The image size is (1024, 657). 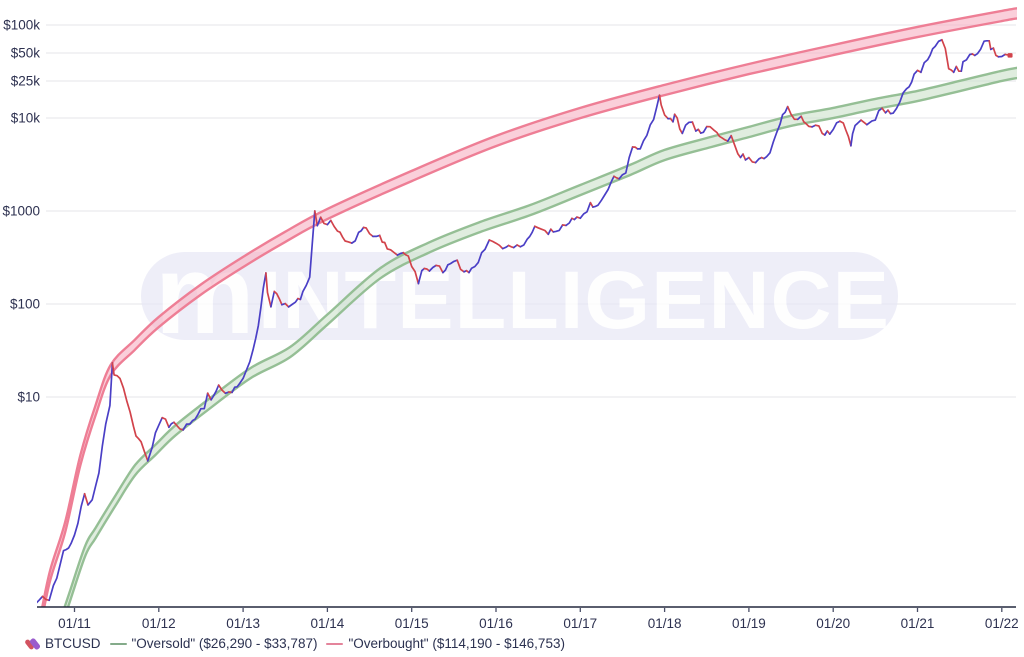 I want to click on x-axis-label: 01/12, so click(x=159, y=623).